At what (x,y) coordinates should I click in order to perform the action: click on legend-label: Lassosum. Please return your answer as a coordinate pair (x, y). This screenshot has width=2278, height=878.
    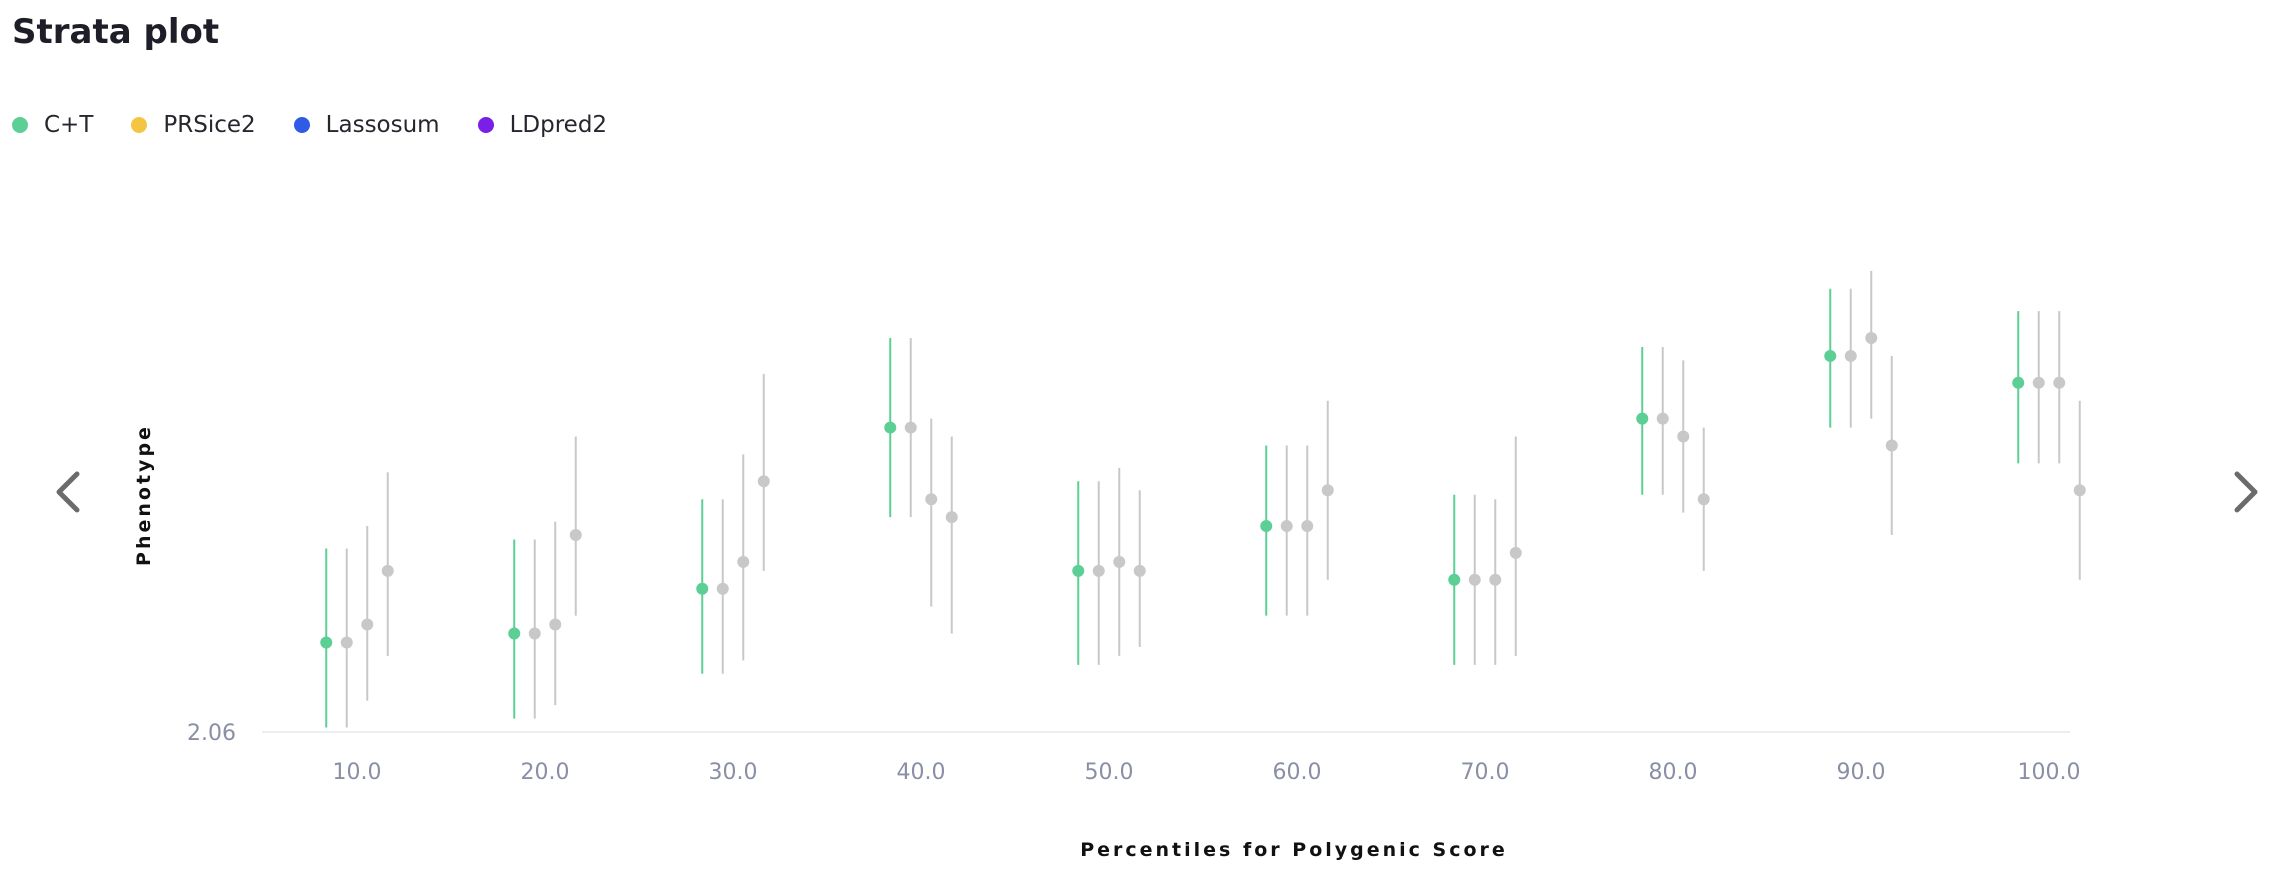
    Looking at the image, I should click on (382, 125).